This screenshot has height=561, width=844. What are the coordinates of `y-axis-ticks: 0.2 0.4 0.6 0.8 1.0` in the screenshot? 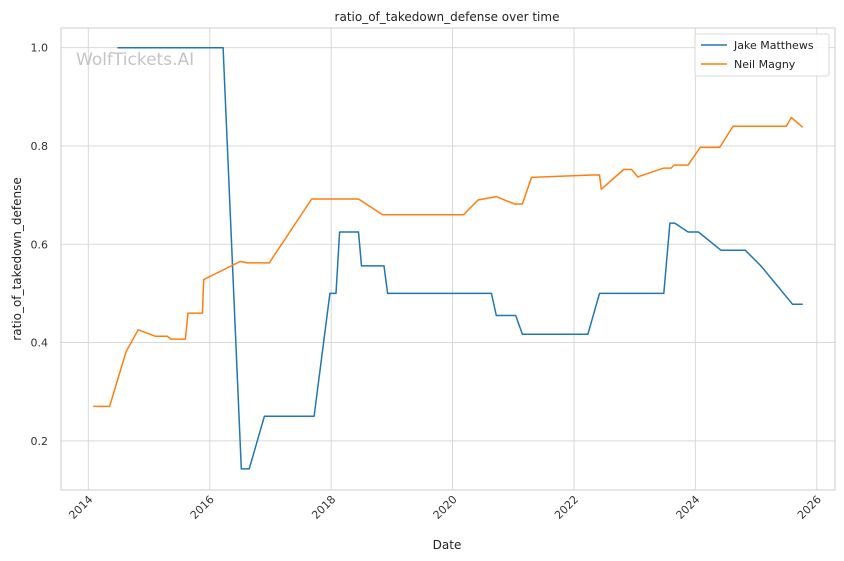 It's located at (40, 245).